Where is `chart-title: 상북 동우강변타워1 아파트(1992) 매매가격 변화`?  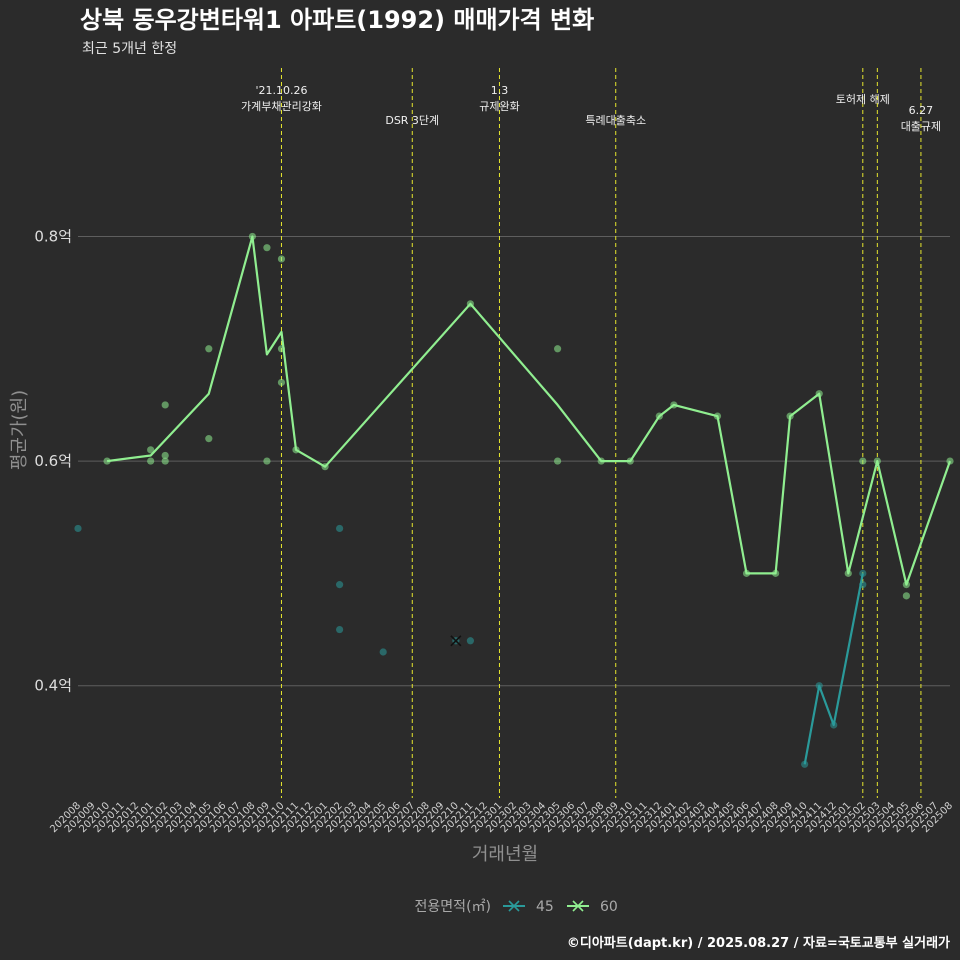
chart-title: 상북 동우강변타워1 아파트(1992) 매매가격 변화 is located at coordinates (337, 20).